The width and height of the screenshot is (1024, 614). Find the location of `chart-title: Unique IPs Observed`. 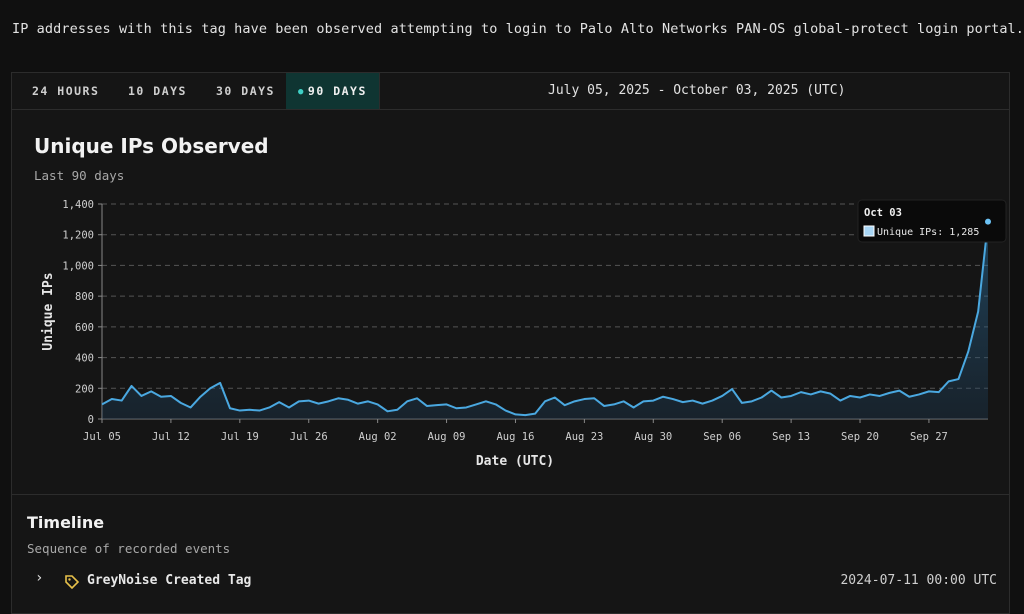

chart-title: Unique IPs Observed is located at coordinates (151, 146).